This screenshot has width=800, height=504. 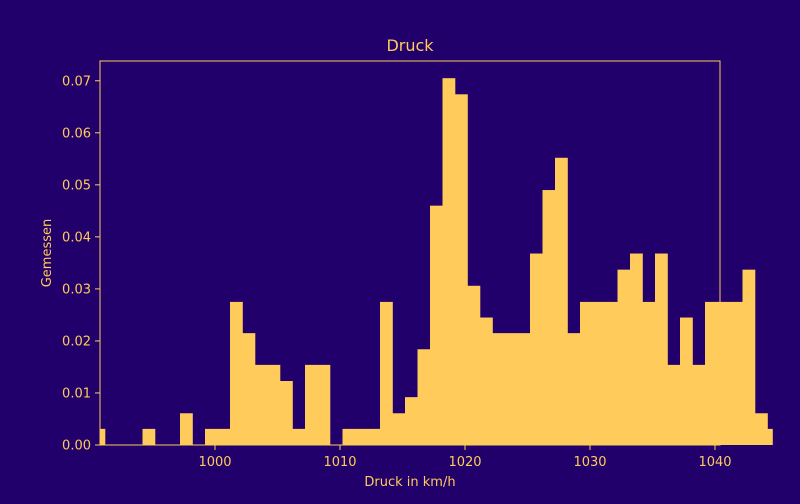 What do you see at coordinates (76, 237) in the screenshot?
I see `y-tick-label: 0.04` at bounding box center [76, 237].